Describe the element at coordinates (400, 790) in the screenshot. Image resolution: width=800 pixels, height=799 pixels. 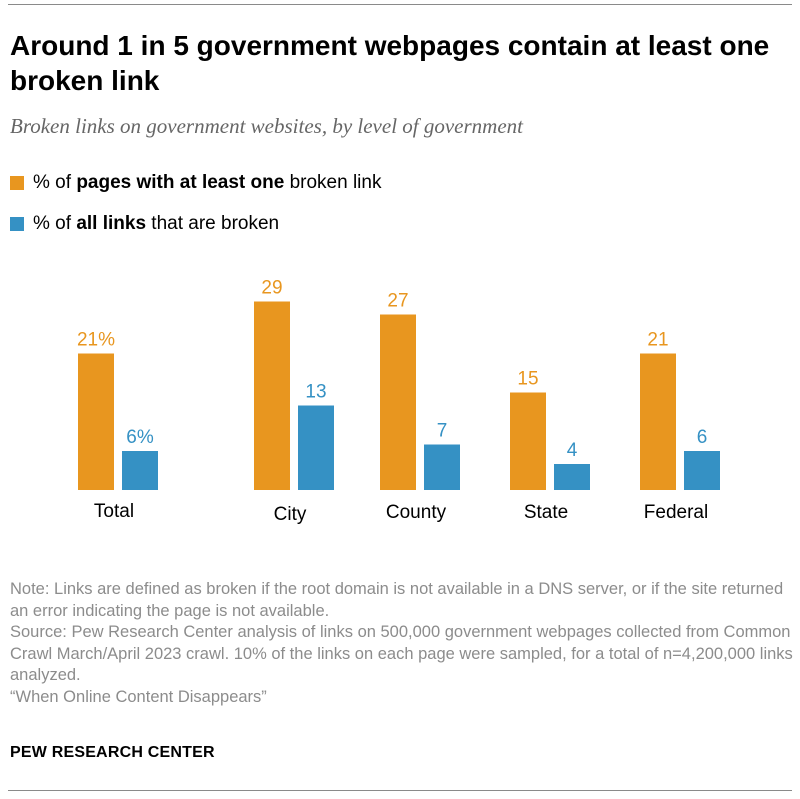
I see `bottom-rule` at that location.